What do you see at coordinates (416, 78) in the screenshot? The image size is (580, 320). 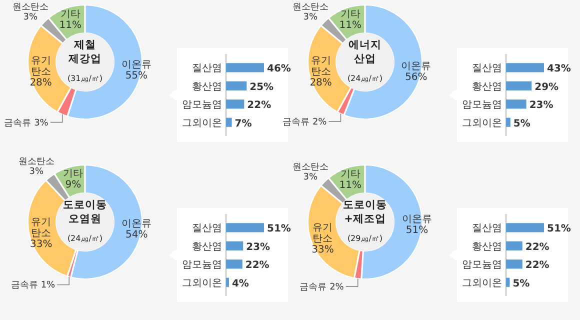 I see `data-label: 56%` at bounding box center [416, 78].